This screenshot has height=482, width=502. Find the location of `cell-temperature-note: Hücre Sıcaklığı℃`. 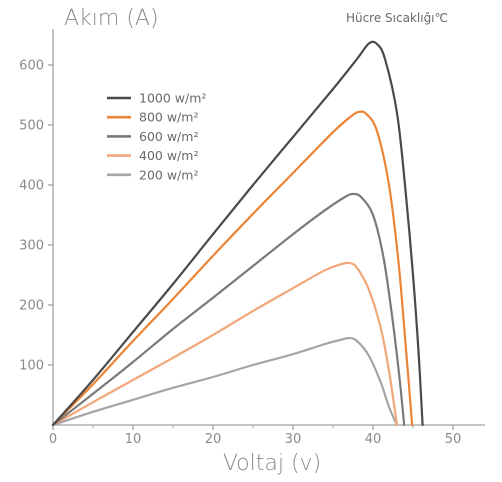

cell-temperature-note: Hücre Sıcaklığı℃ is located at coordinates (397, 18).